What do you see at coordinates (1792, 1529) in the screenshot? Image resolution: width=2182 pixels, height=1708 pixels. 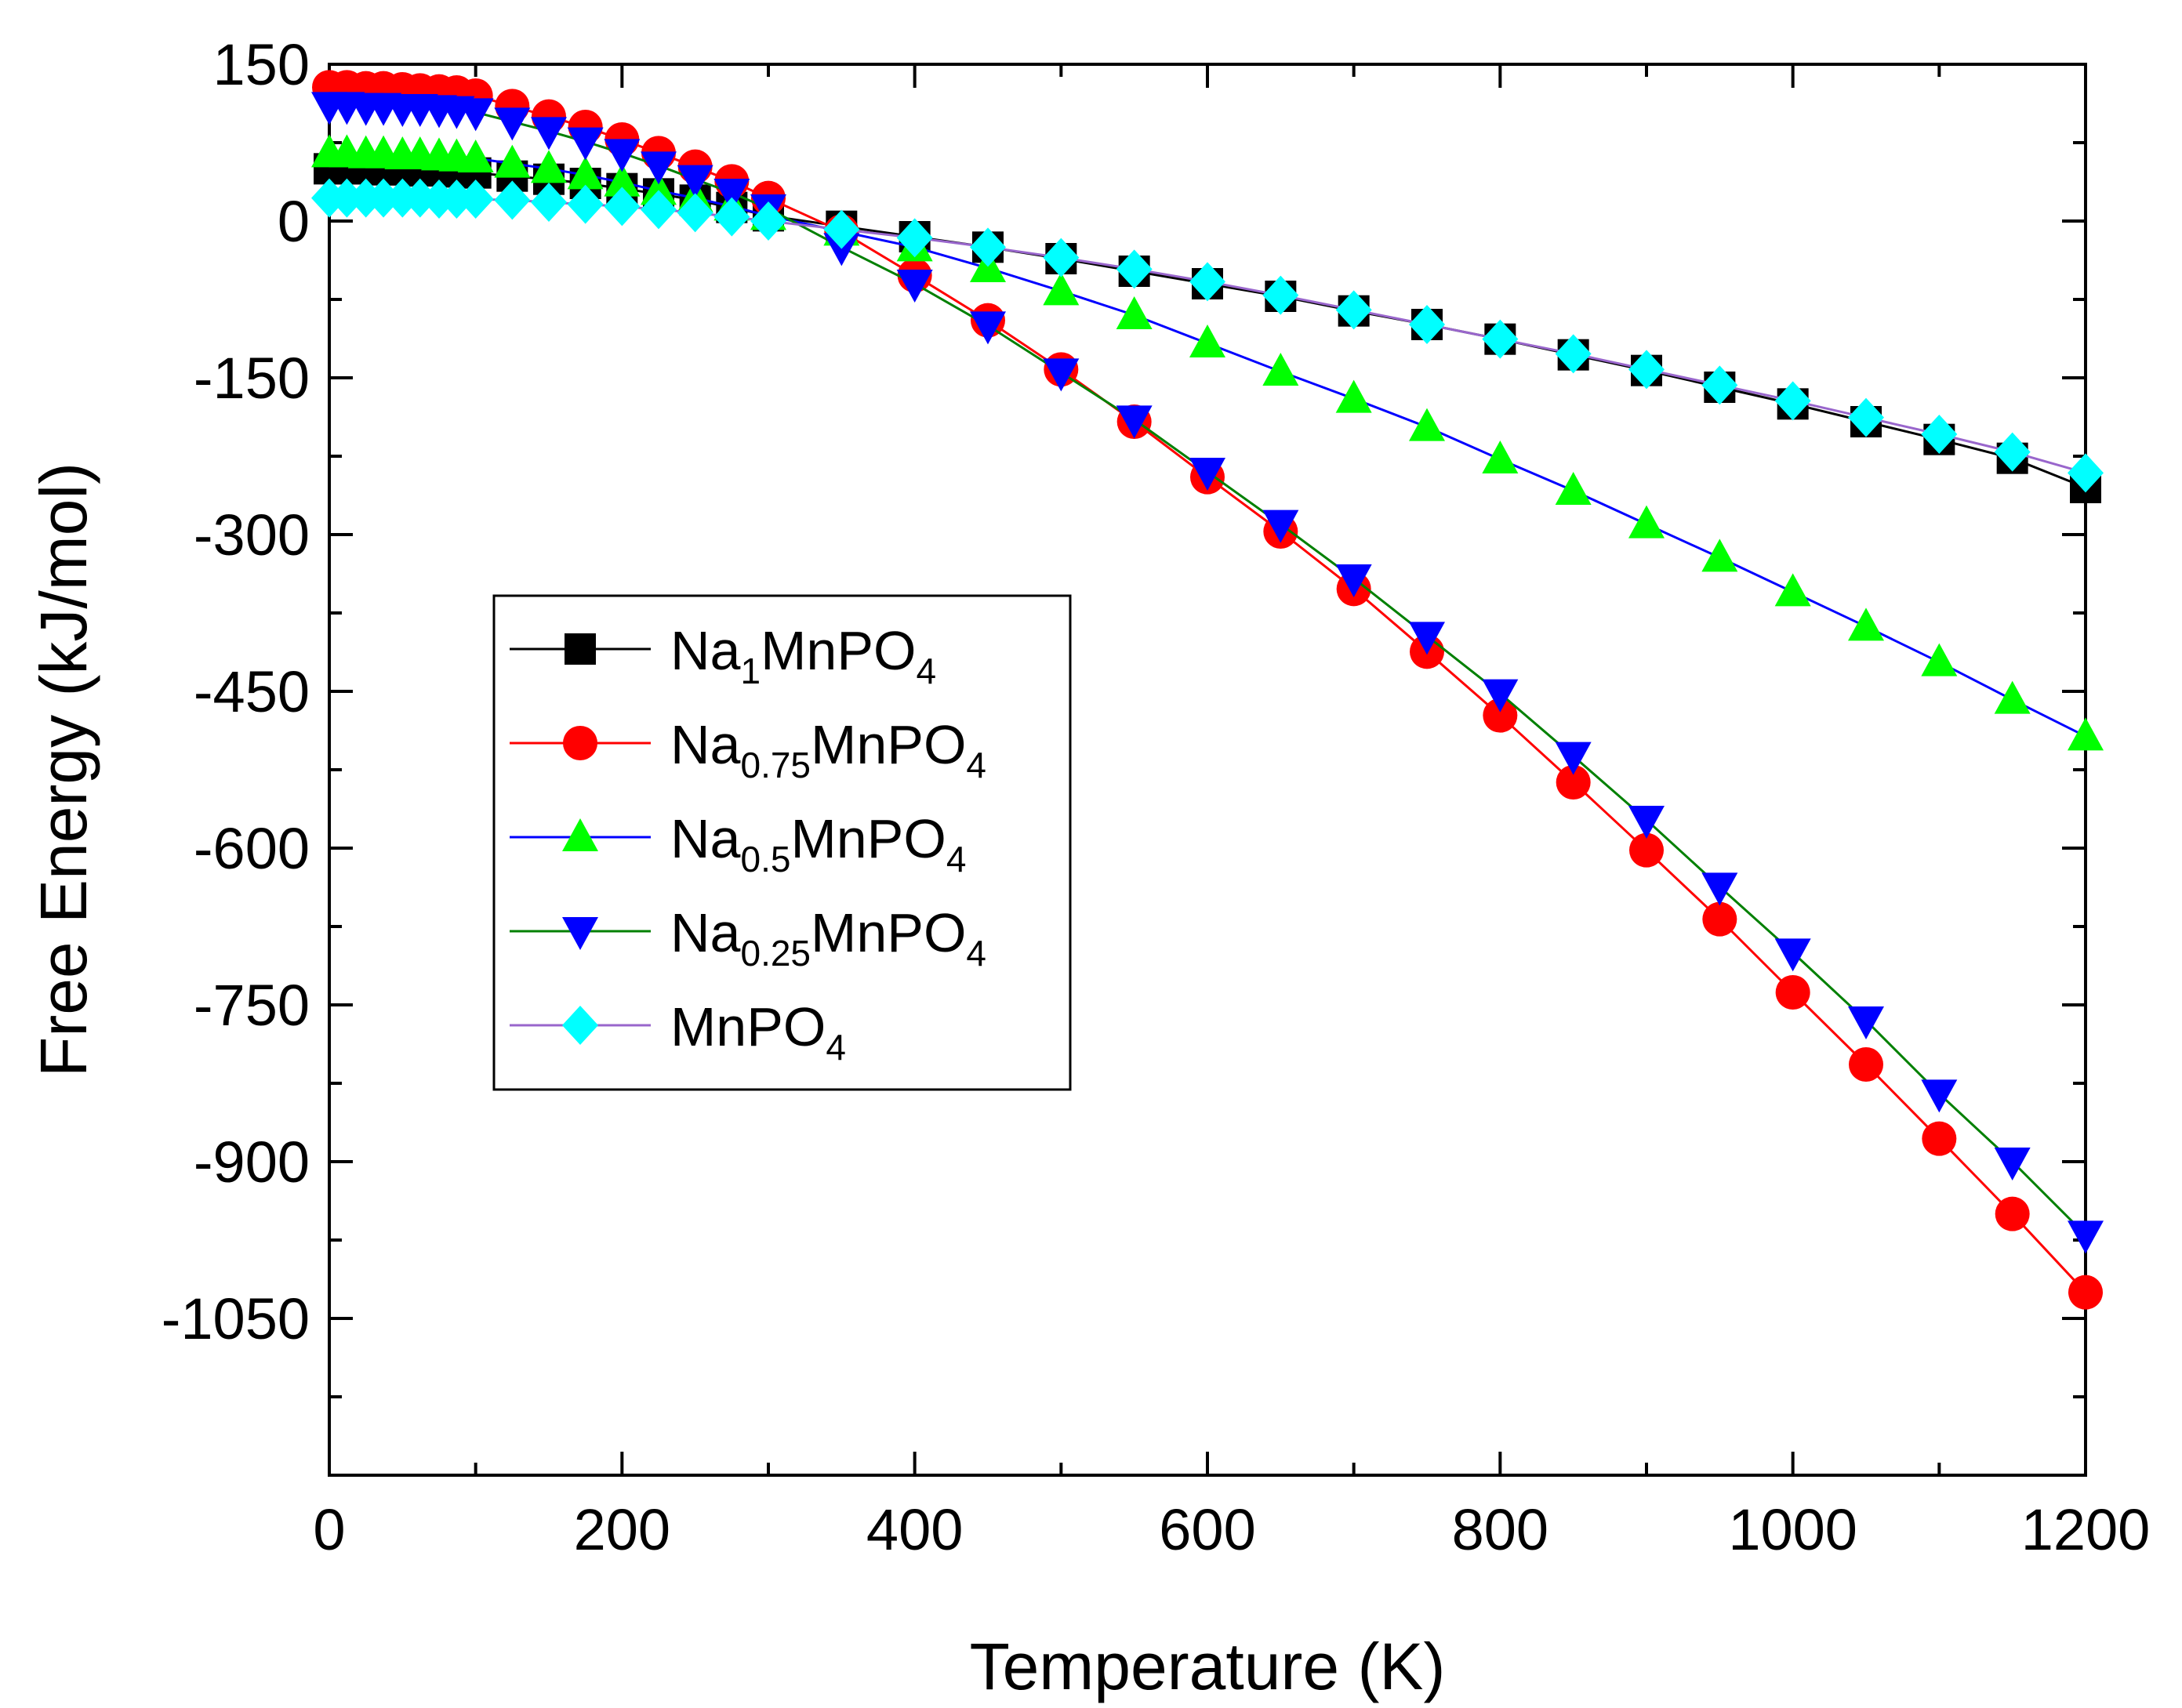 I see `x-tick-label: 1000` at bounding box center [1792, 1529].